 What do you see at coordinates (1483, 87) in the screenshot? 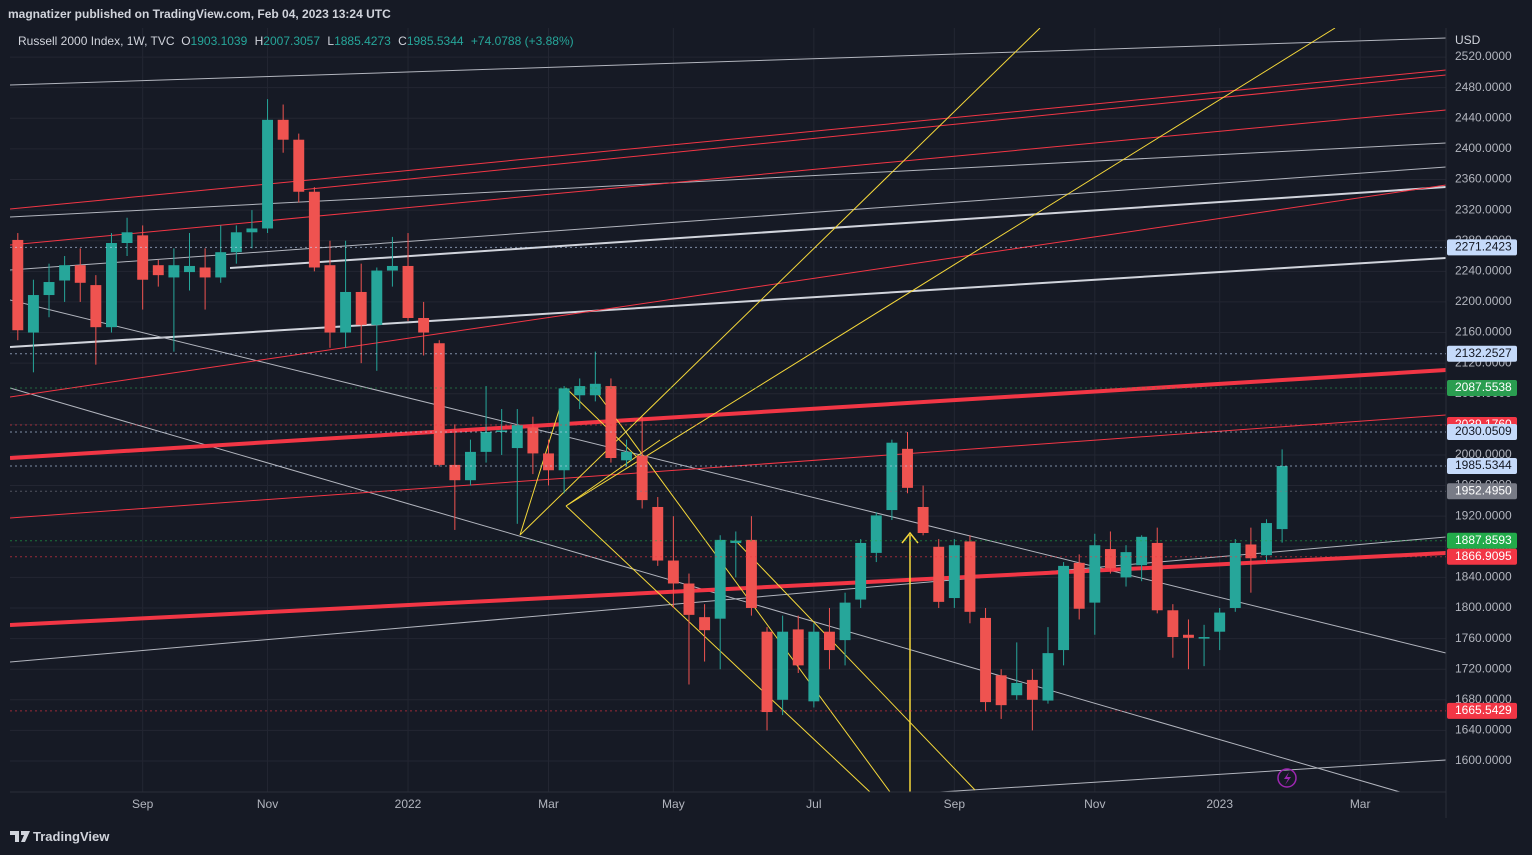
I see `y-tick-label: 2480.0000` at bounding box center [1483, 87].